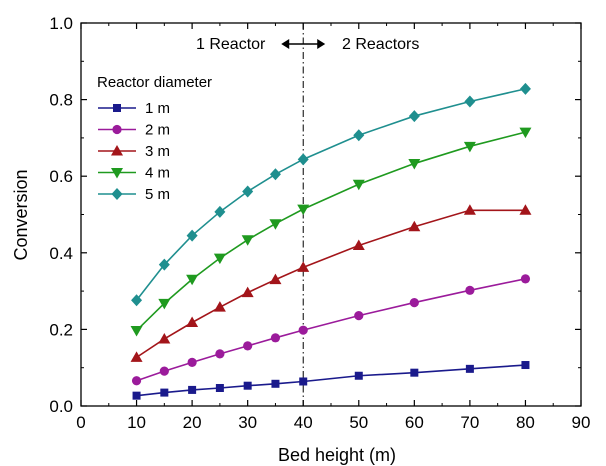 The image size is (606, 466). What do you see at coordinates (61, 406) in the screenshot?
I see `y-tick-label: 0.0` at bounding box center [61, 406].